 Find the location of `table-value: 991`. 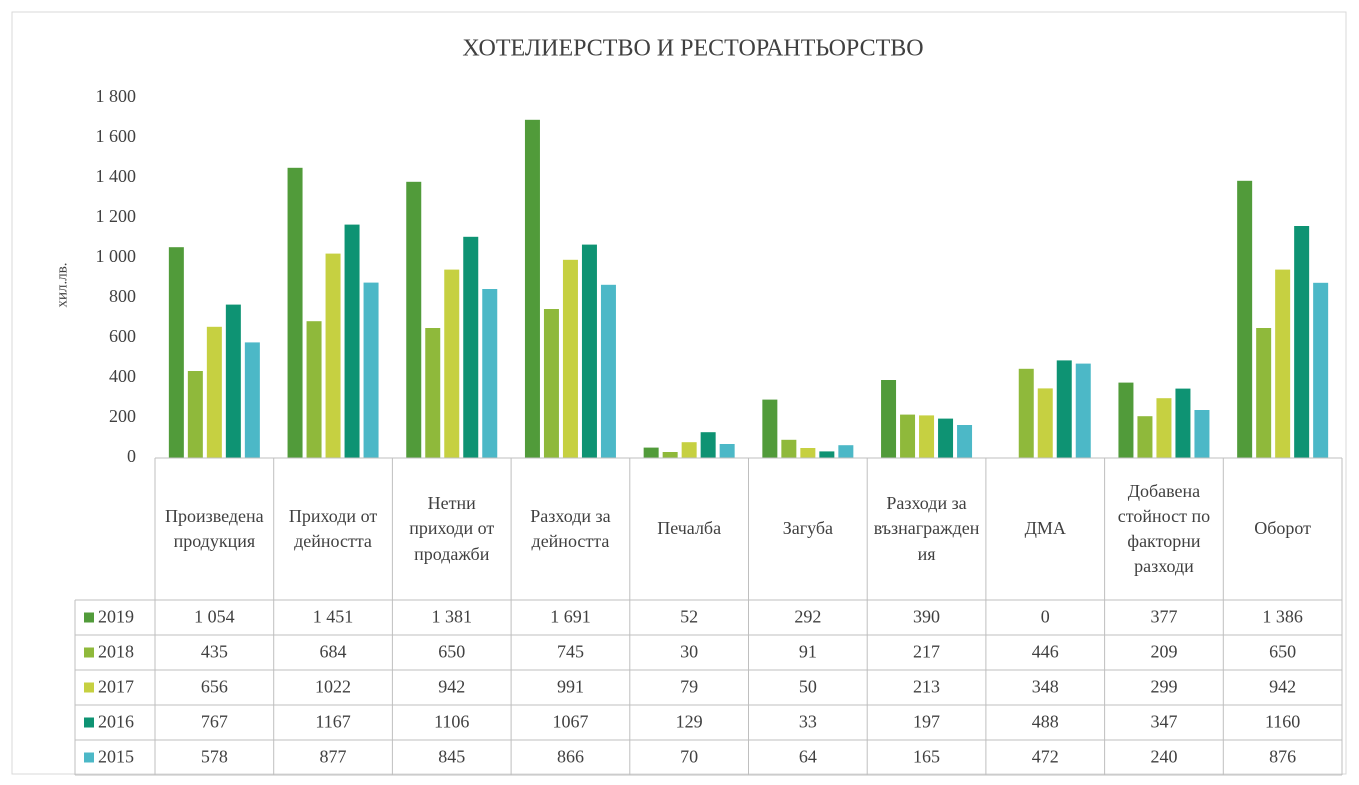

table-value: 991 is located at coordinates (570, 687).